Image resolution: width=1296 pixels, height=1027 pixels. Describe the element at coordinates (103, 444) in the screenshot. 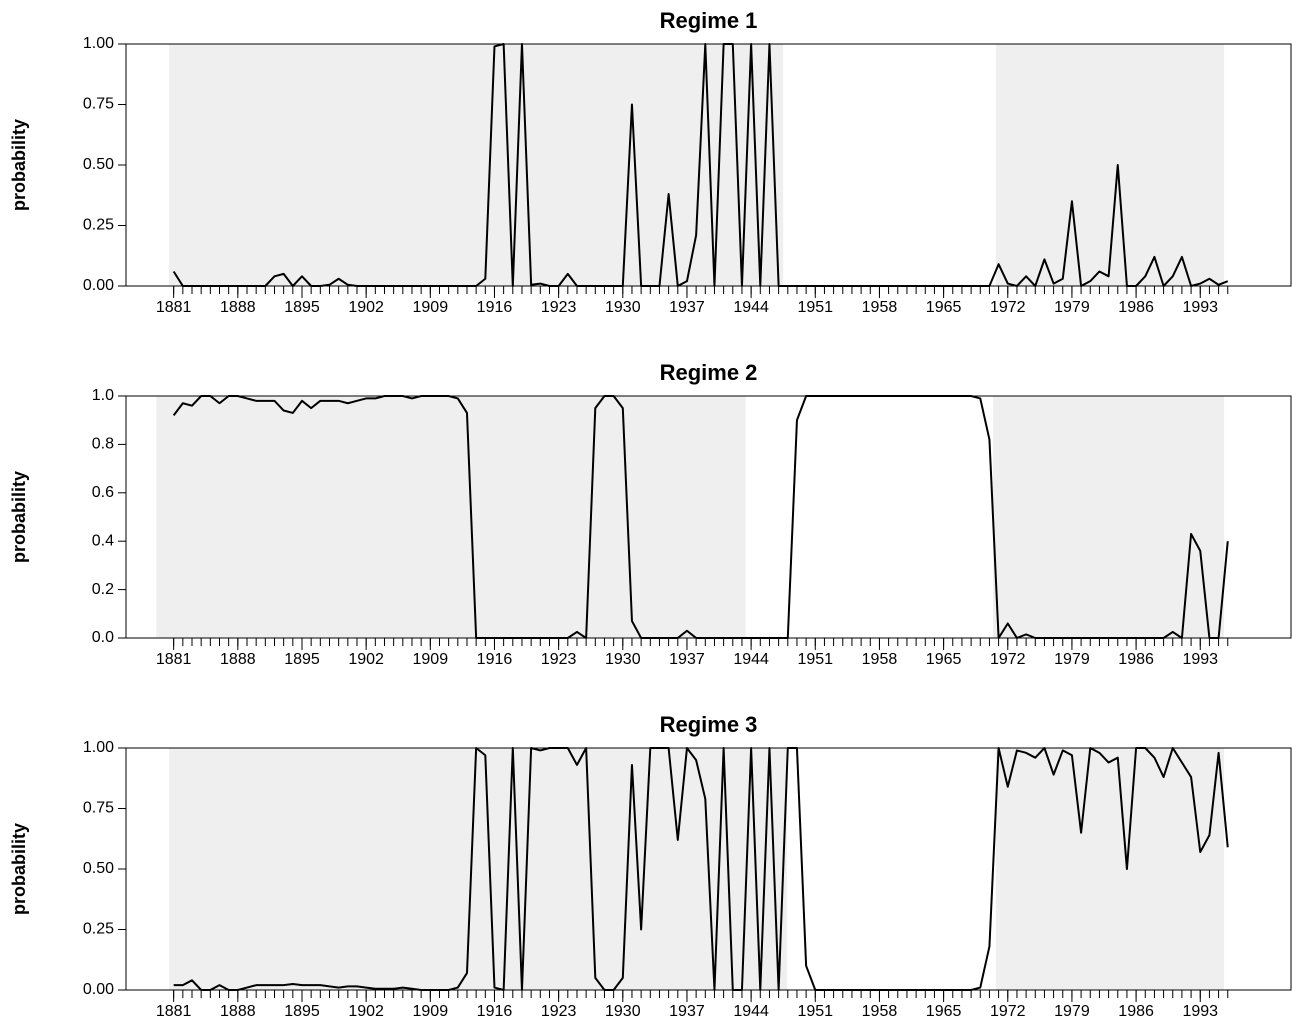

I see `y-tick-label: 0.8` at that location.